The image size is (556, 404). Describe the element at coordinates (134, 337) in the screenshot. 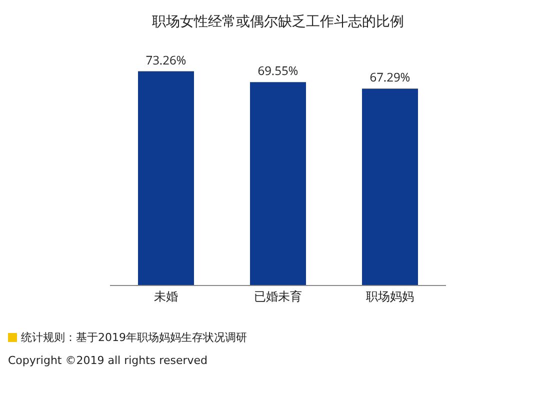

I see `text: 统计规则：基于2019年职场妈妈生存状况调研` at that location.